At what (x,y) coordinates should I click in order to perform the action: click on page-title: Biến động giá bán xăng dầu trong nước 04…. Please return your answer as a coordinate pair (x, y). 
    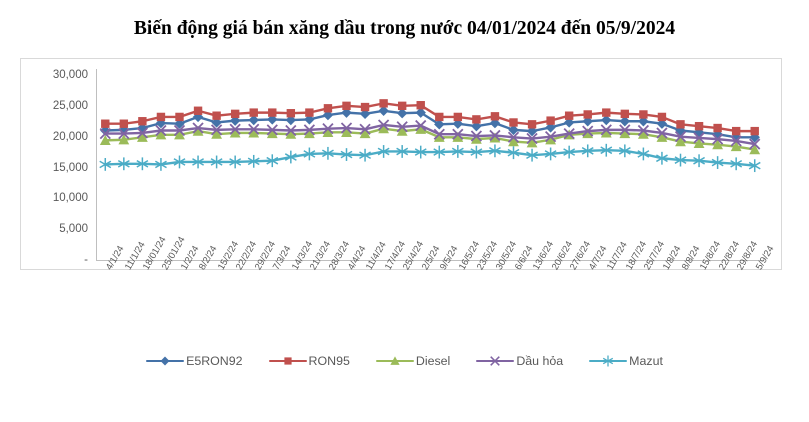
    Looking at the image, I should click on (404, 28).